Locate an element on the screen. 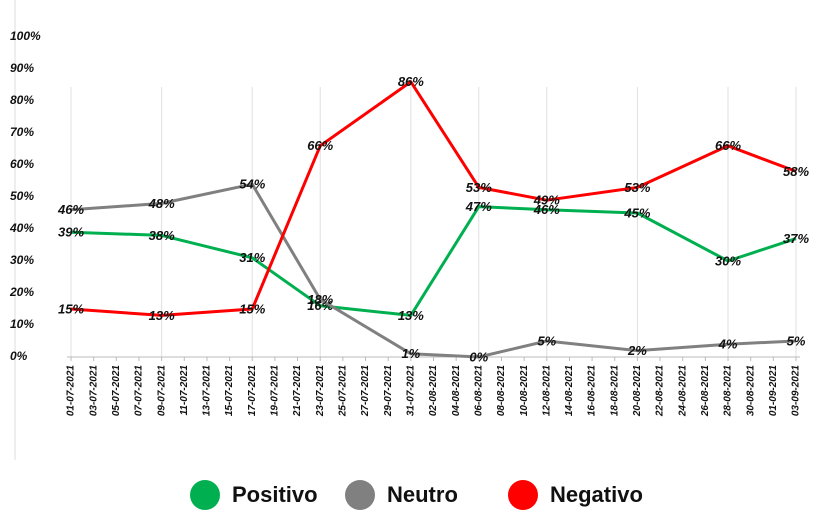 Image resolution: width=818 pixels, height=513 pixels. x-tick-label: 04-08-2021 is located at coordinates (456, 391).